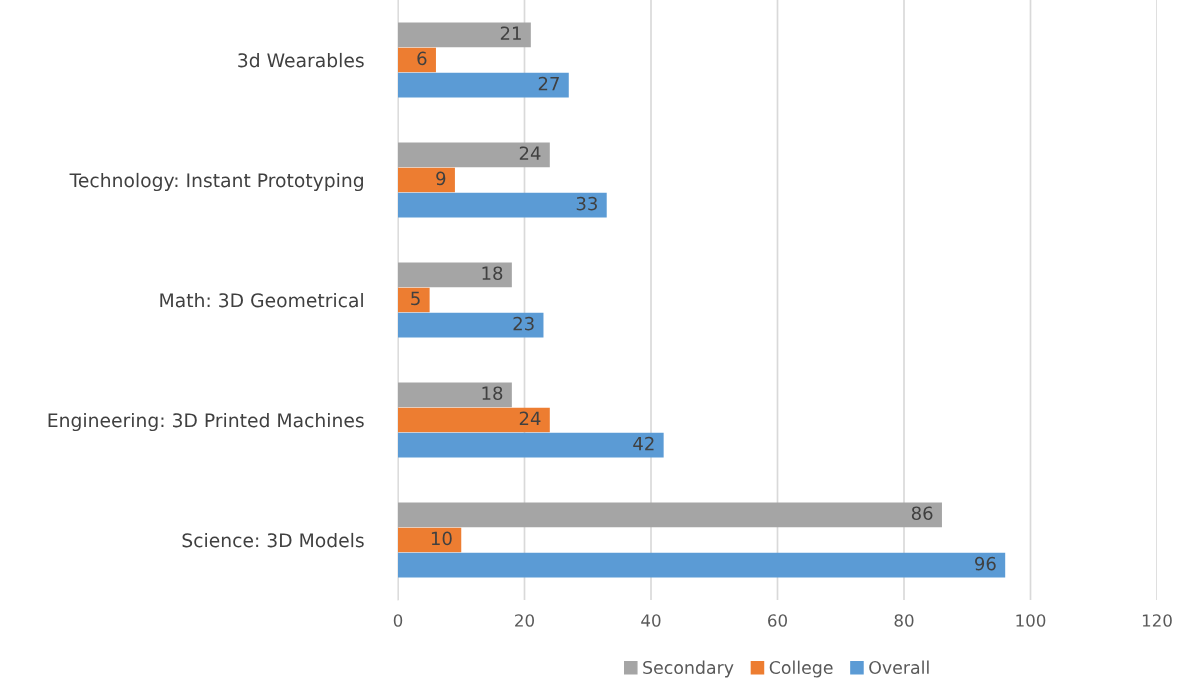  I want to click on data-label: 5, so click(415, 298).